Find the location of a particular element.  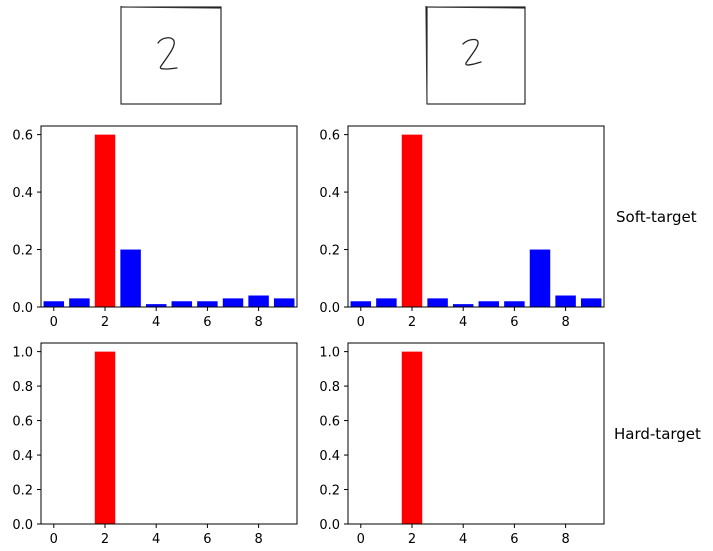

row-label-soft-target: Soft-target is located at coordinates (656, 217).